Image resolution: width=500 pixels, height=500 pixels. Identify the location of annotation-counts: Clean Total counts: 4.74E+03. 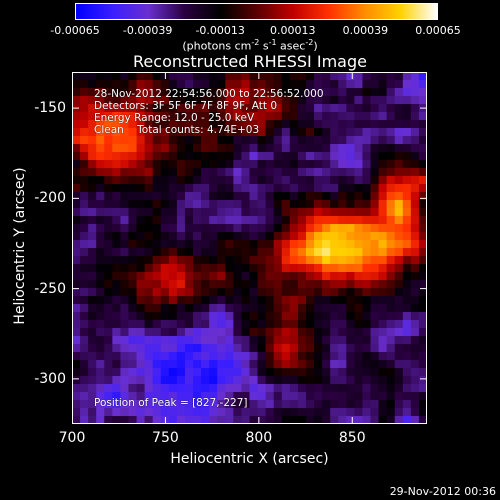
(177, 130).